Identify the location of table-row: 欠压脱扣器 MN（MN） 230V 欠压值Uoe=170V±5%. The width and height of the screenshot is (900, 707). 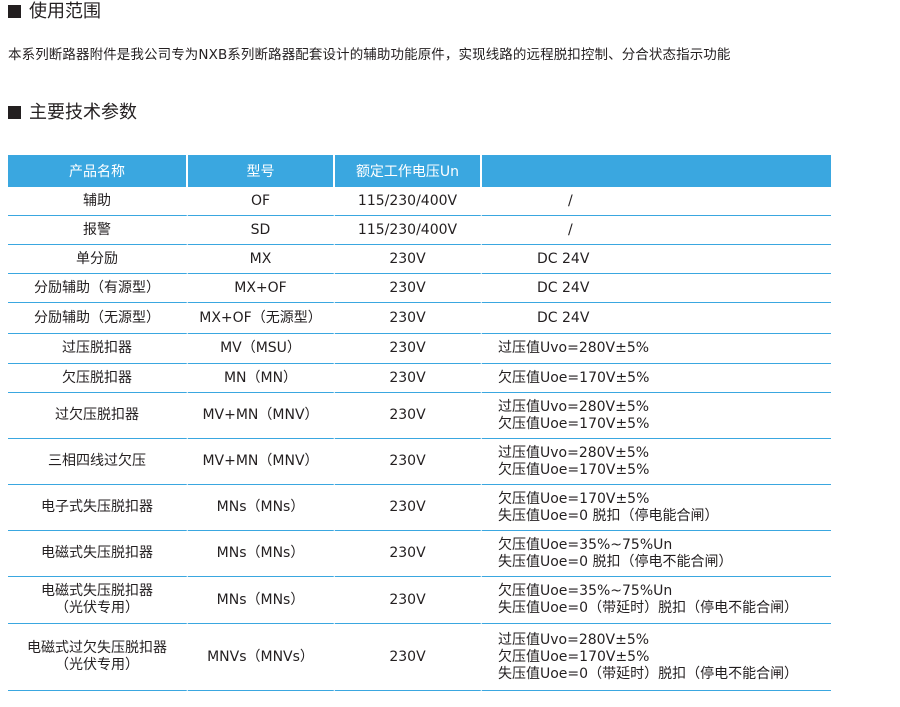
(419, 378).